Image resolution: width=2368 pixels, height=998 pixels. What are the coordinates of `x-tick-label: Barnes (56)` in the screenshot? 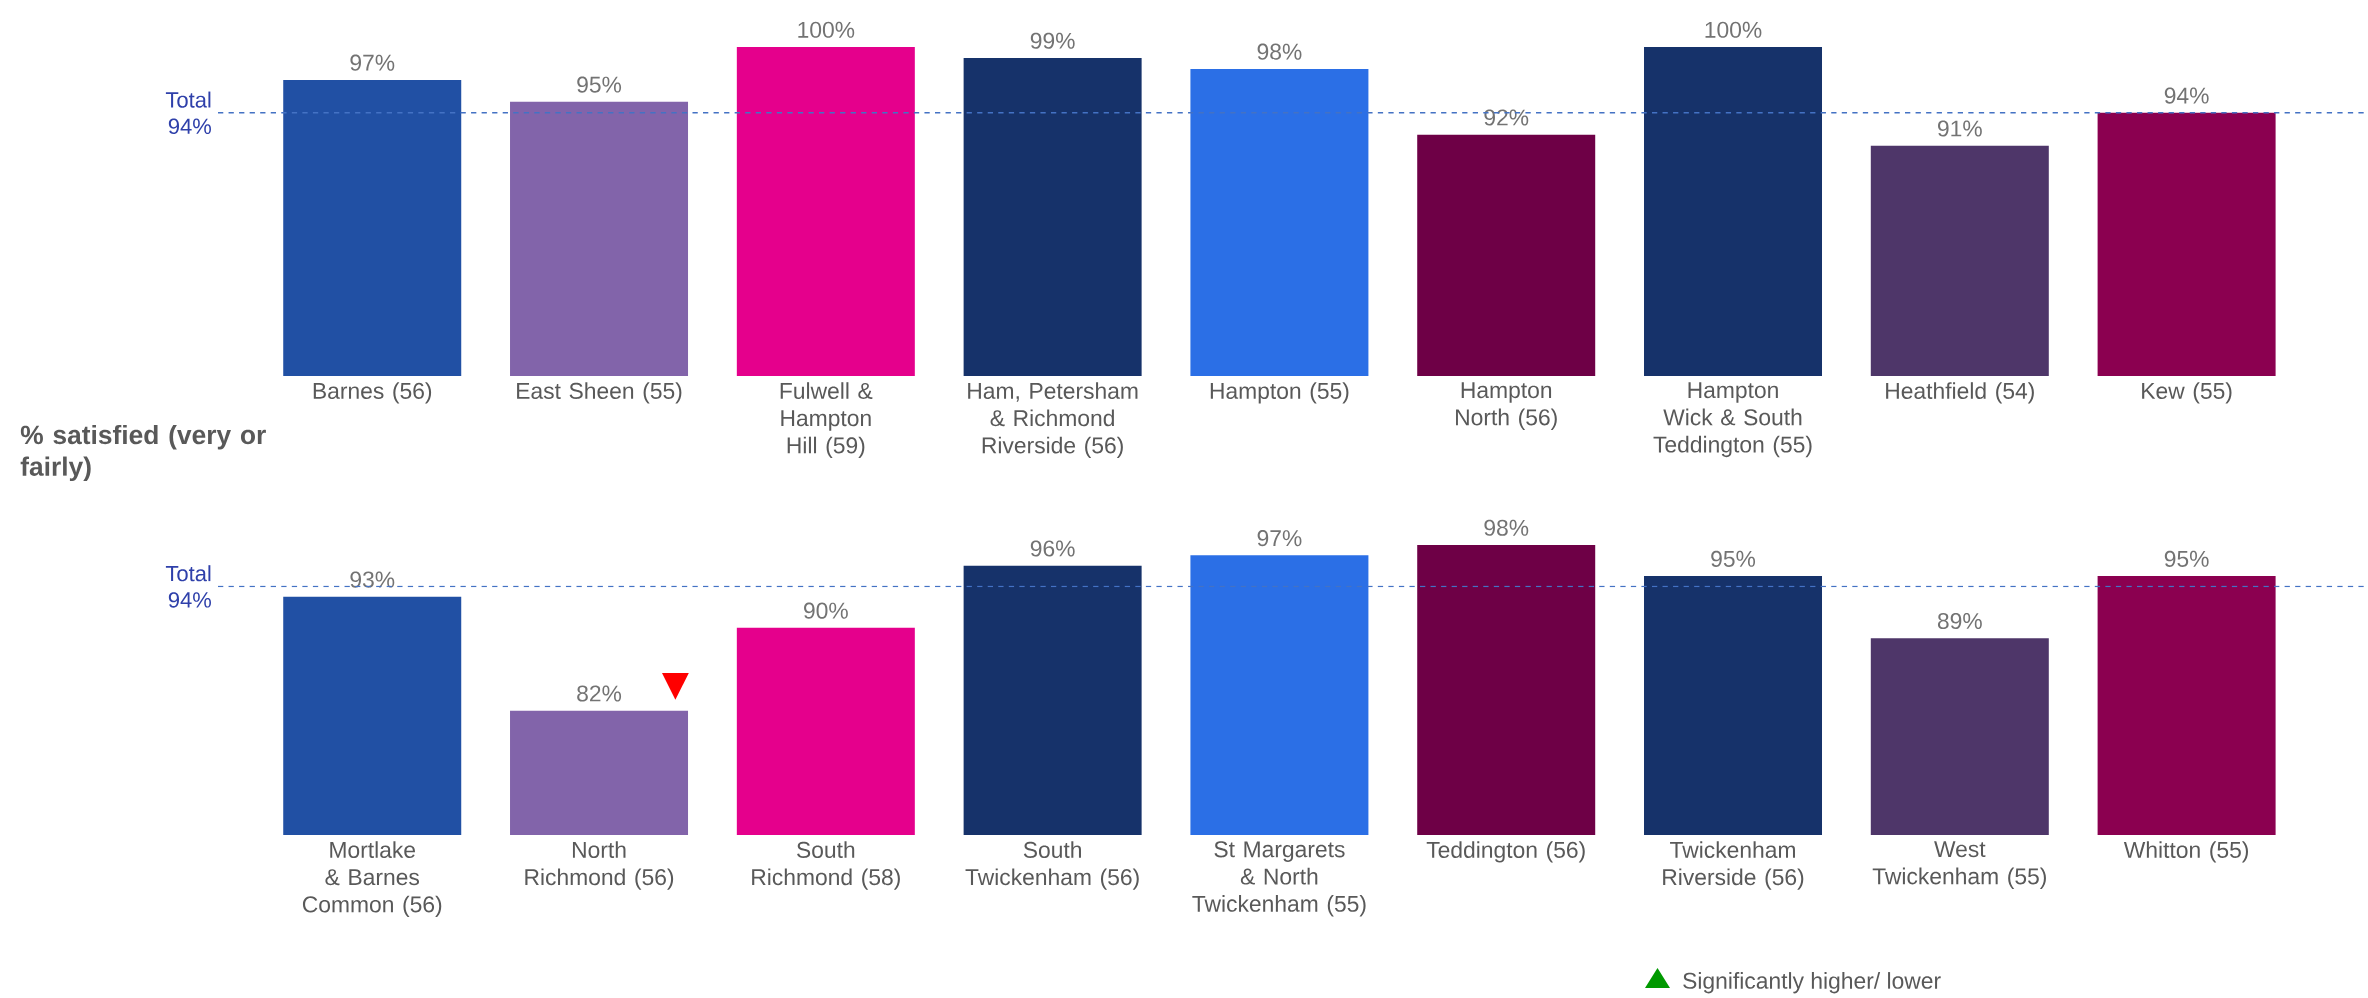 It's located at (372, 393).